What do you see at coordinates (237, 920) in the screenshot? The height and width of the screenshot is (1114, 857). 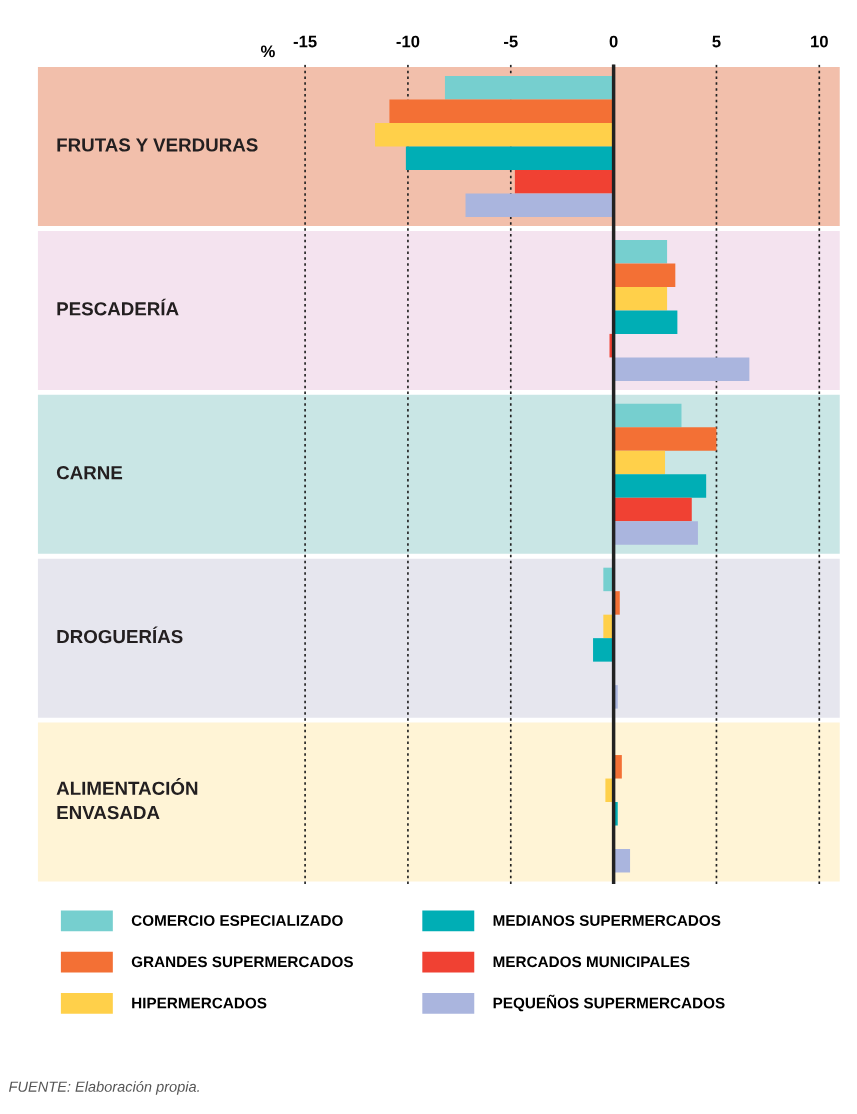 I see `legend-label: COMERCIO ESPECIALIZADO` at bounding box center [237, 920].